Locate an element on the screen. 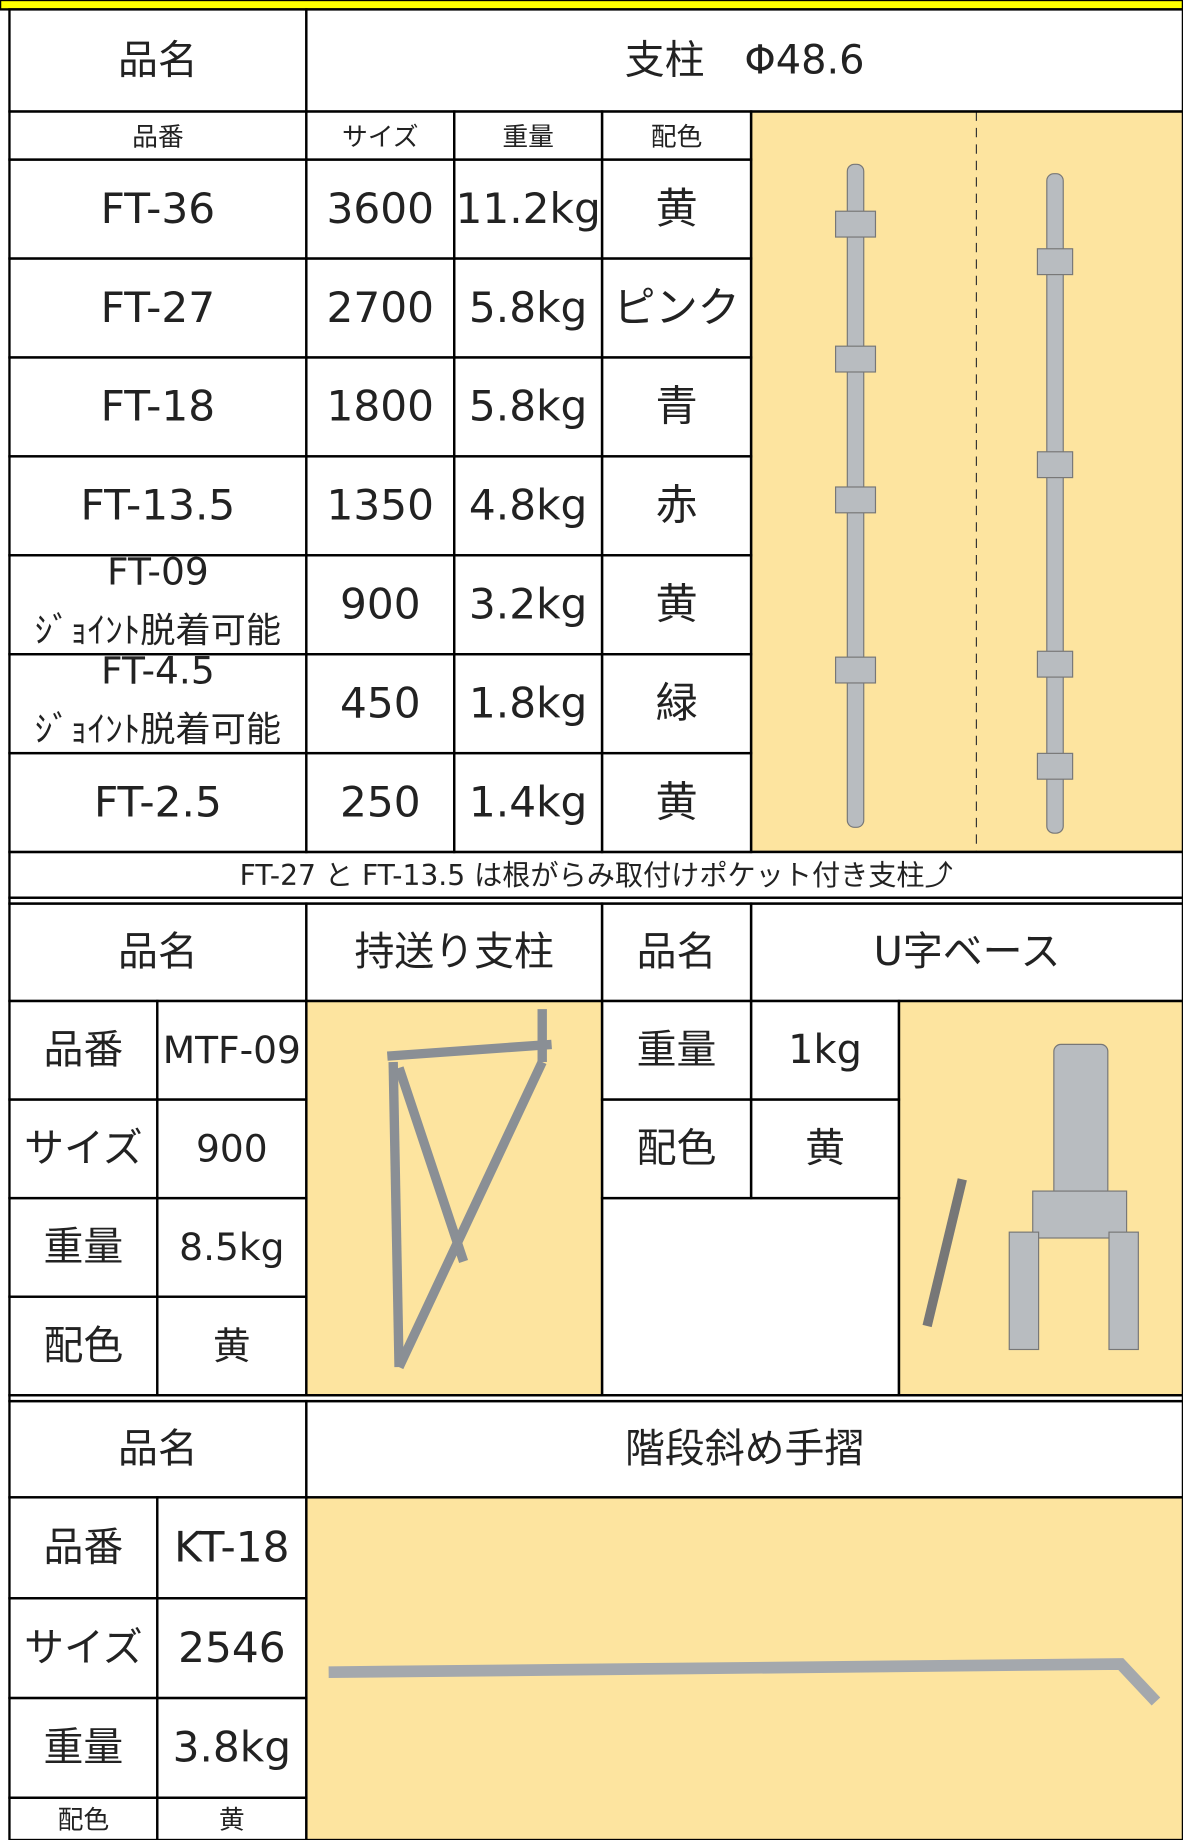 This screenshot has width=1183, height=1844. size: 3600 is located at coordinates (380, 208).